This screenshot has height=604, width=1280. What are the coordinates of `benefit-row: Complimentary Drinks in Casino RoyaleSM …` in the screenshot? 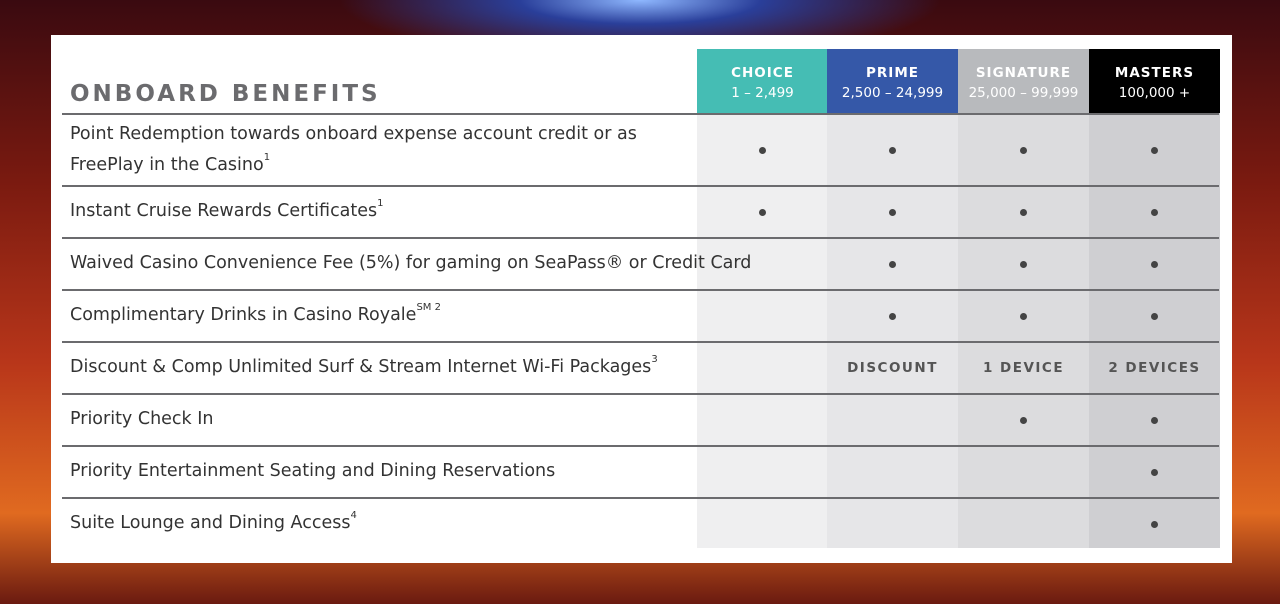 It's located at (640, 315).